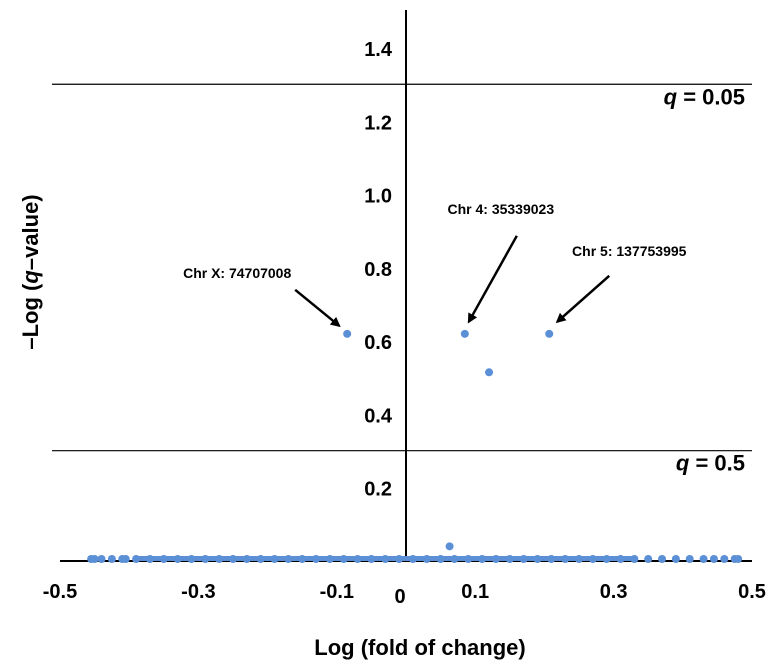 The image size is (771, 667). I want to click on x-tick-label: 0.1, so click(475, 592).